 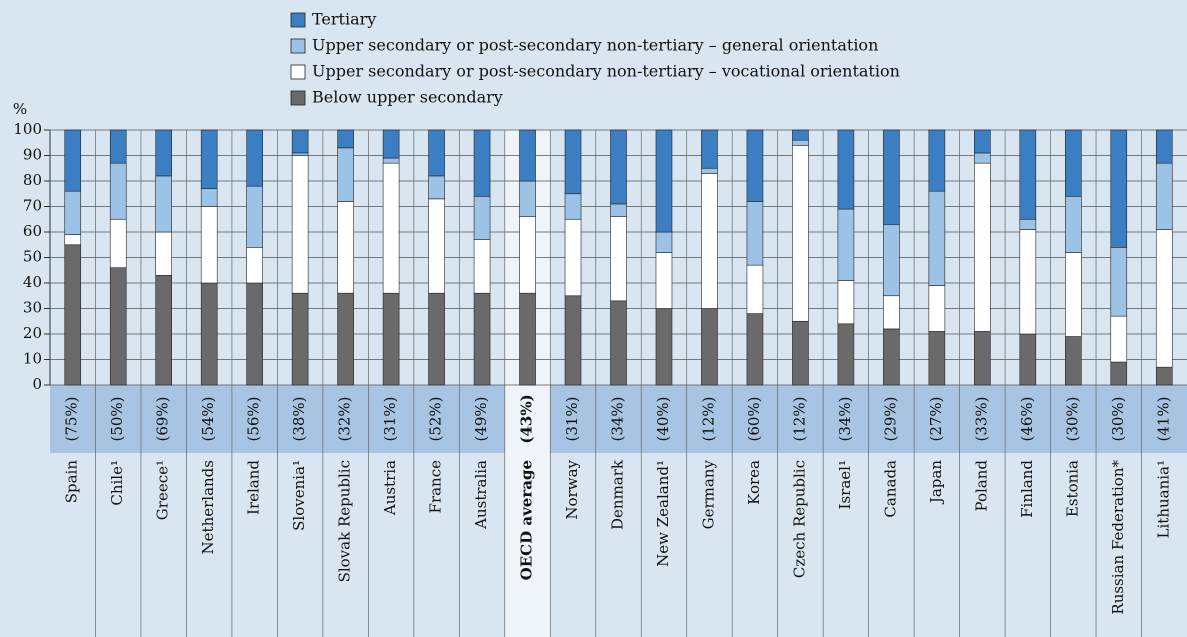 What do you see at coordinates (708, 418) in the screenshot?
I see `annotation: (12%)` at bounding box center [708, 418].